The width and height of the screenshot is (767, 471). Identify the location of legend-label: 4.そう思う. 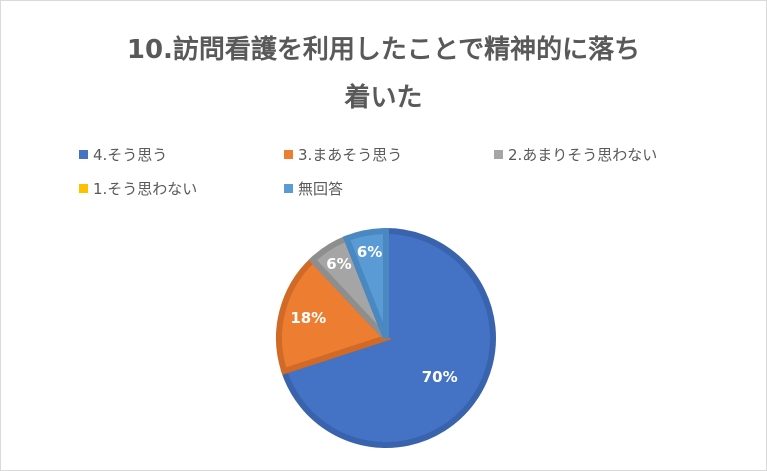
(130, 155).